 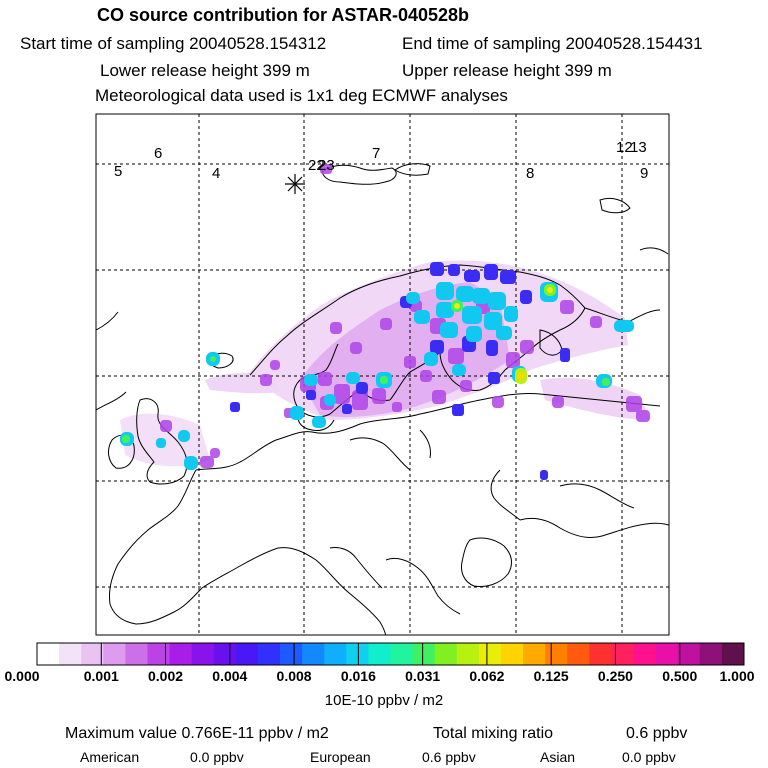 What do you see at coordinates (158, 153) in the screenshot?
I see `track-label-6: 6` at bounding box center [158, 153].